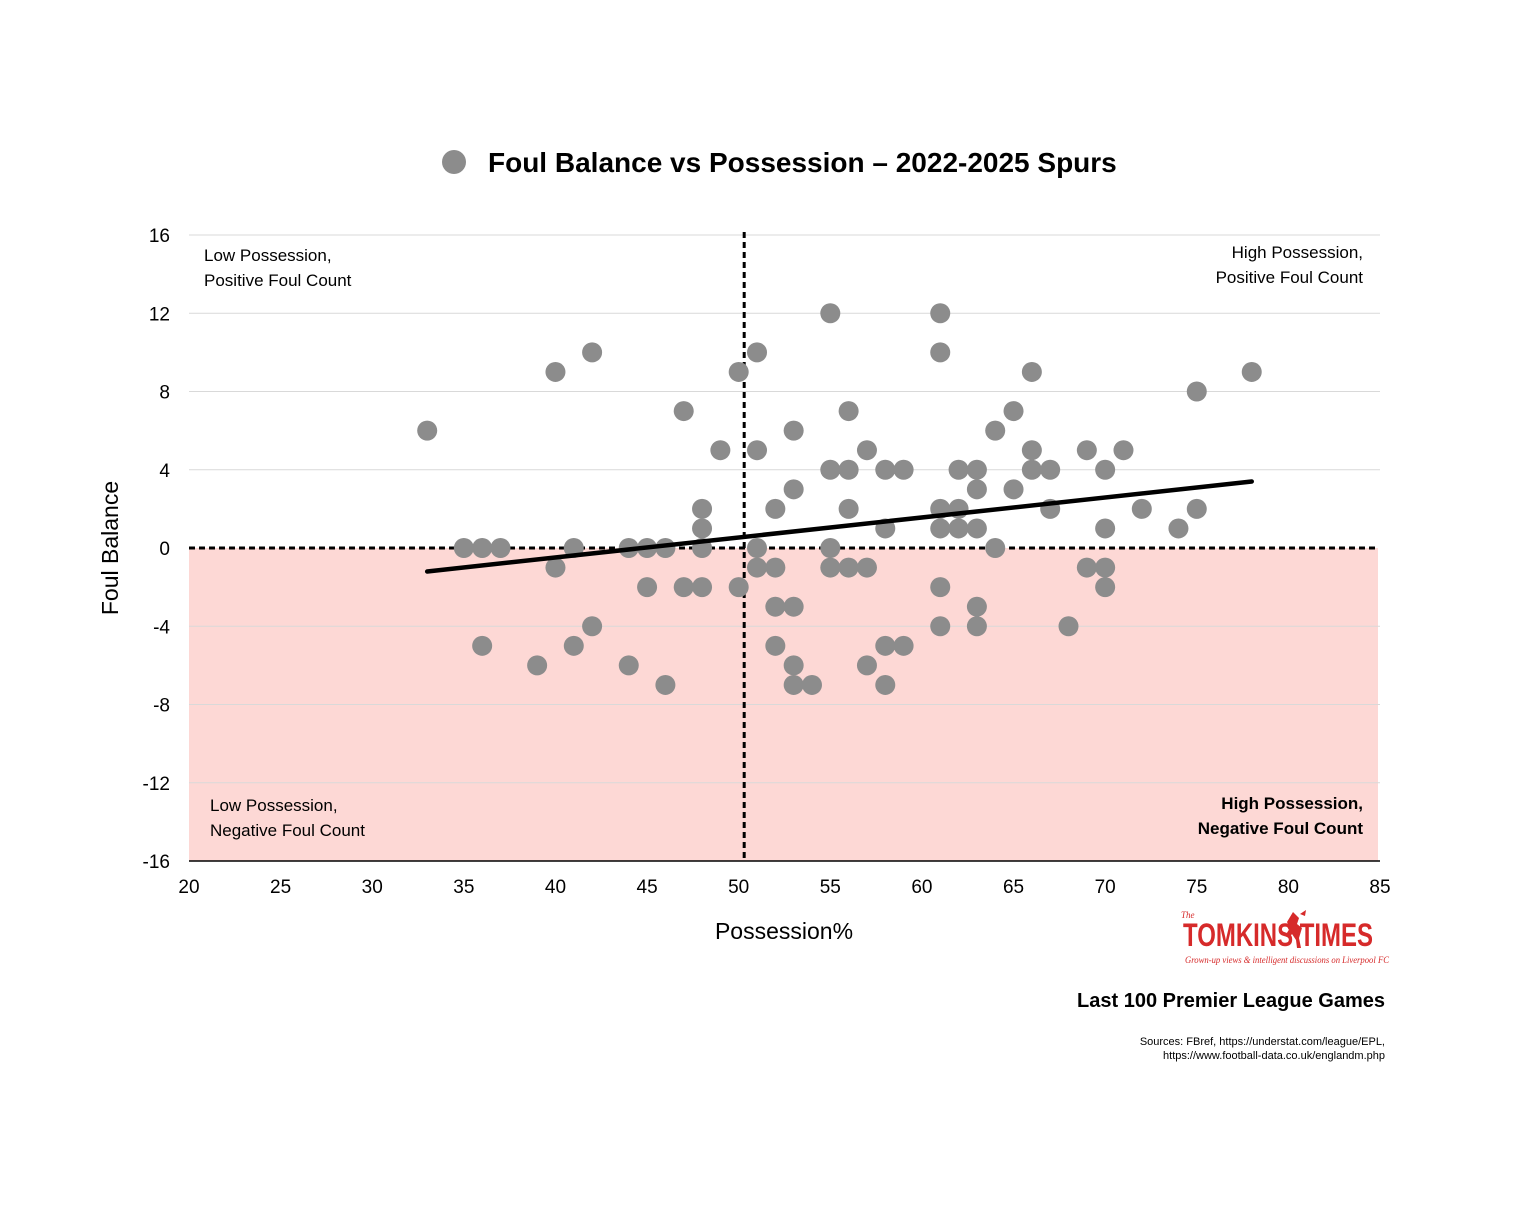 This screenshot has width=1522, height=1208. Describe the element at coordinates (921, 887) in the screenshot. I see `x-tick-label: 60` at that location.